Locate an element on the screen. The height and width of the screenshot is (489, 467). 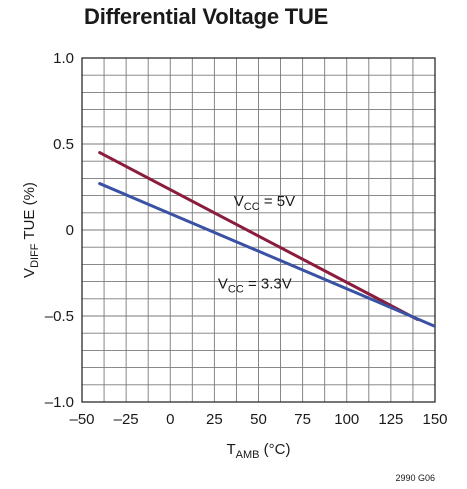
x-tick-label: –50 is located at coordinates (81, 419).